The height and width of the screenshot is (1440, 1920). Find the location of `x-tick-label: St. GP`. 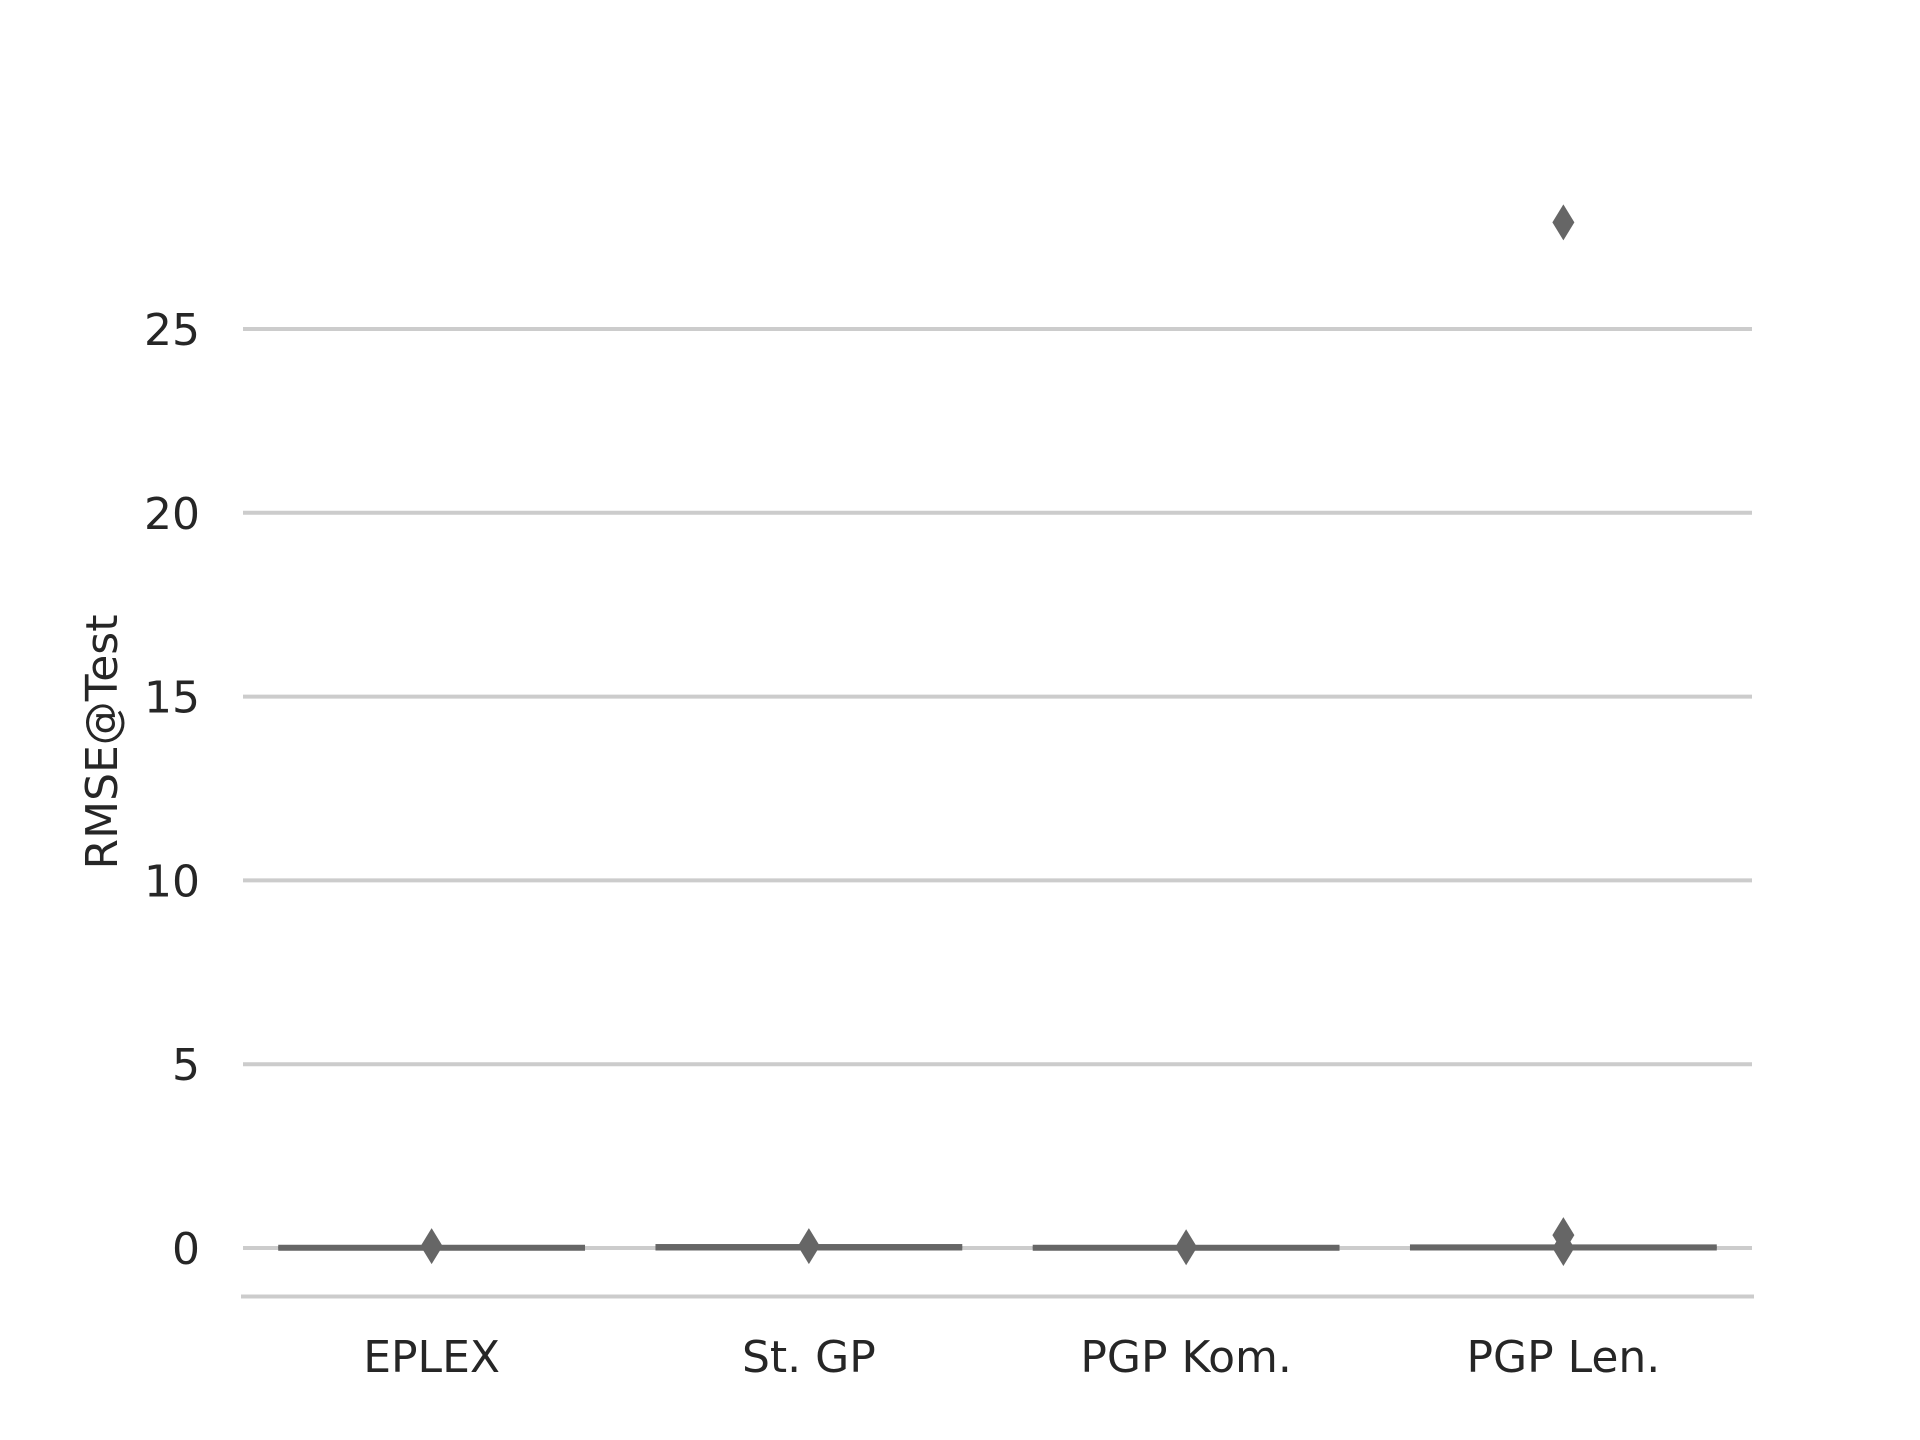

x-tick-label: St. GP is located at coordinates (809, 1357).